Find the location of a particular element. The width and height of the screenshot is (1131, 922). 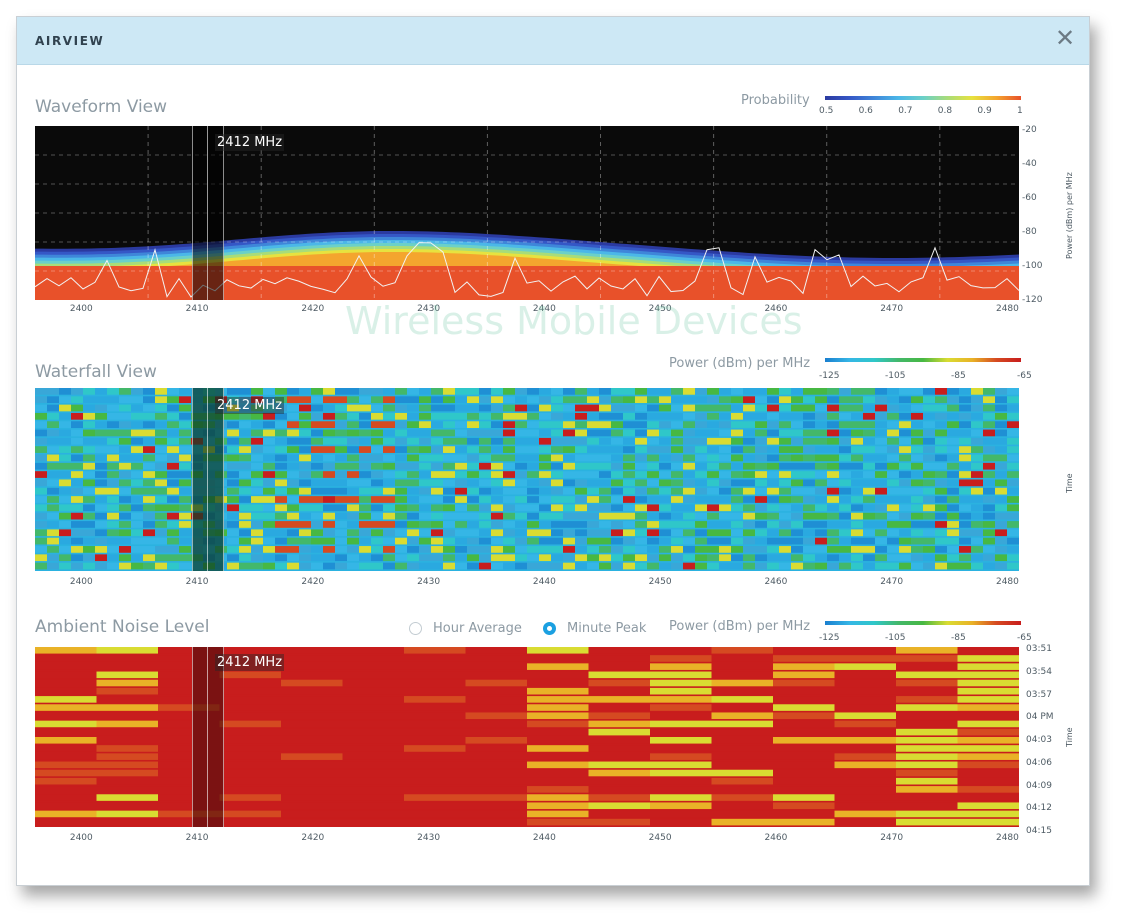

minute-peak-radio-dot is located at coordinates (549, 628).